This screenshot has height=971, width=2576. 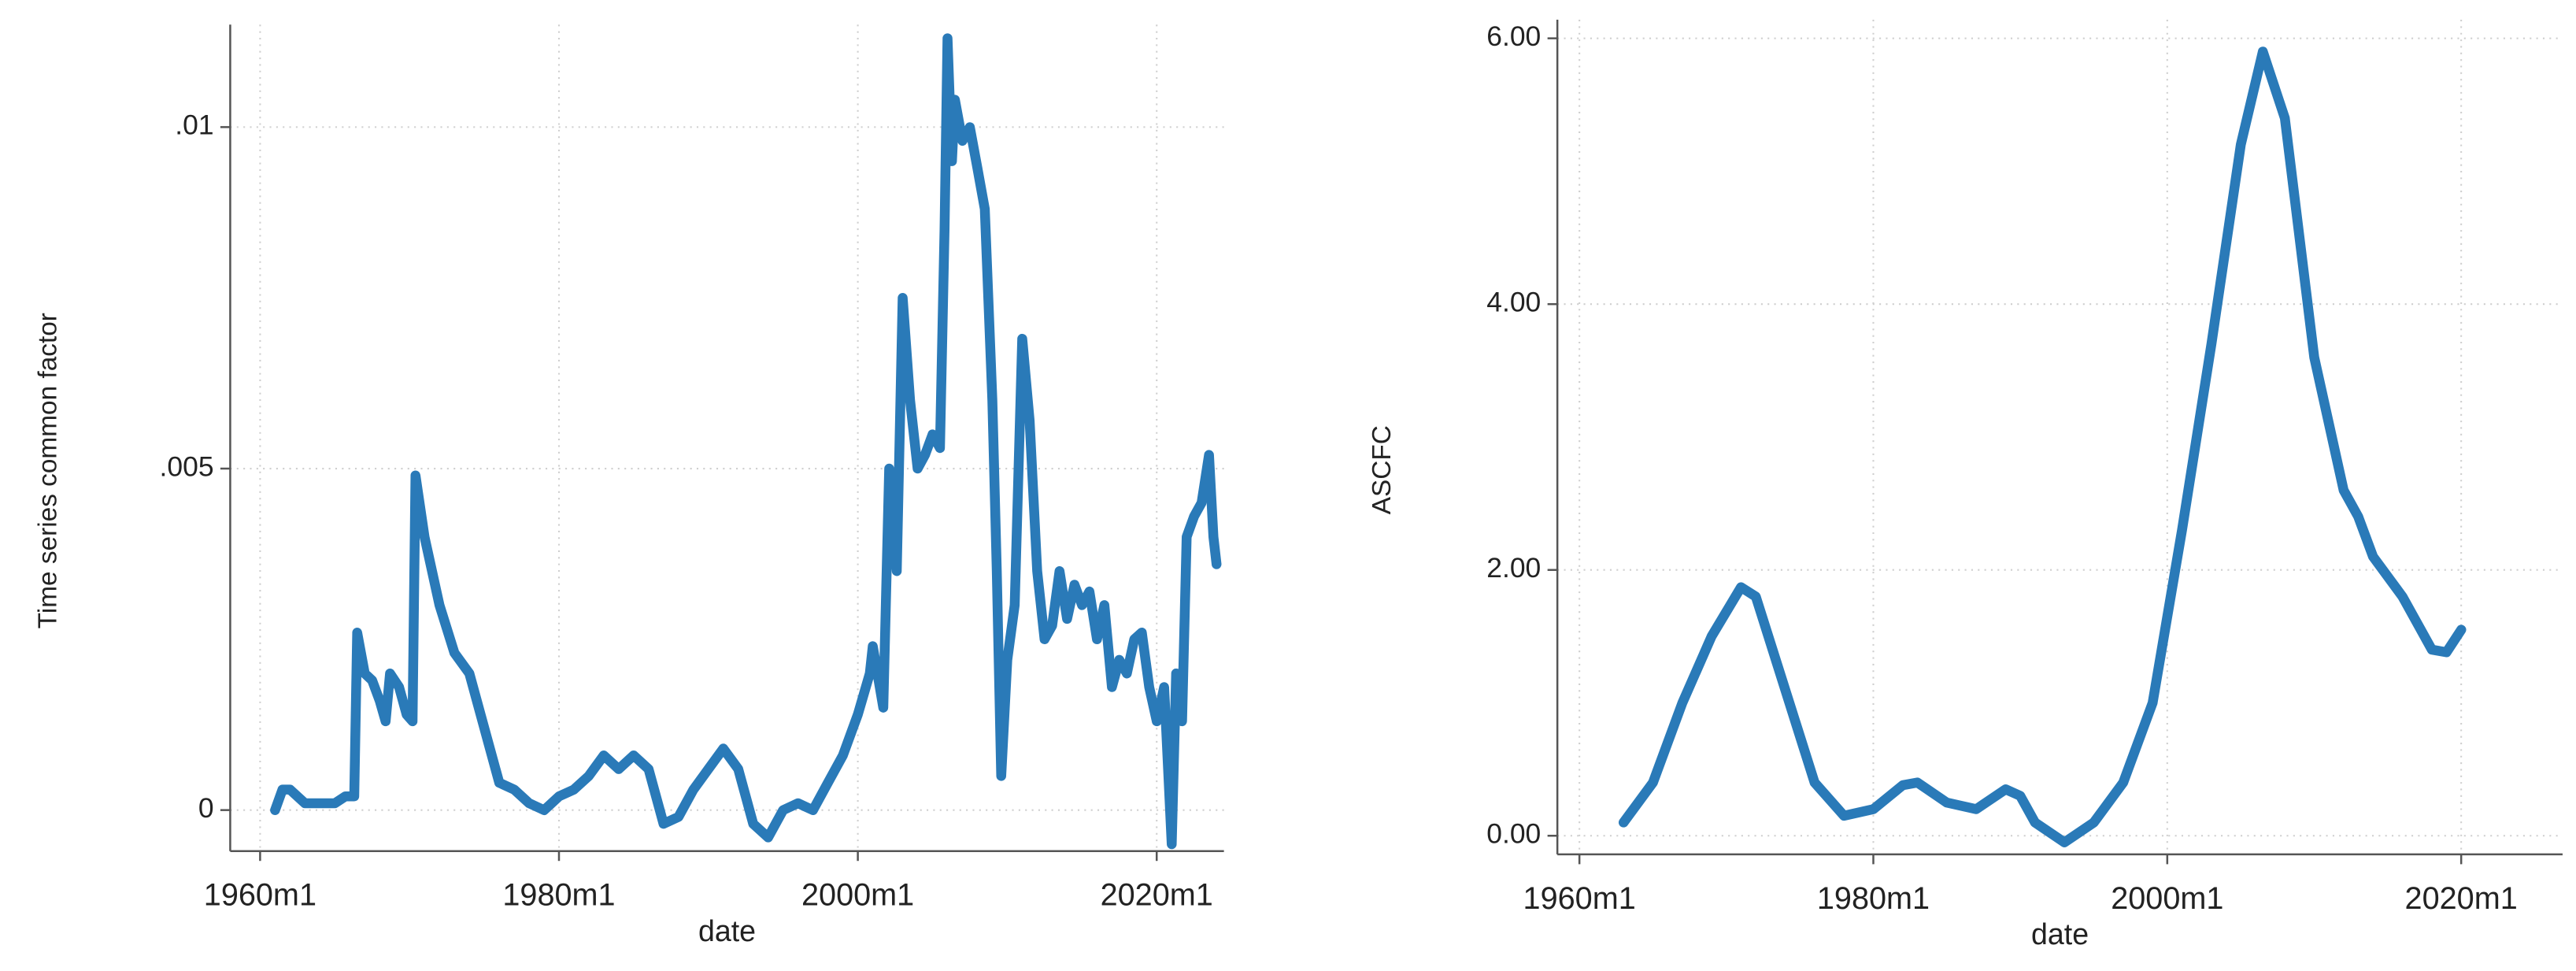 What do you see at coordinates (1513, 302) in the screenshot?
I see `y-tick-label: 4.00` at bounding box center [1513, 302].